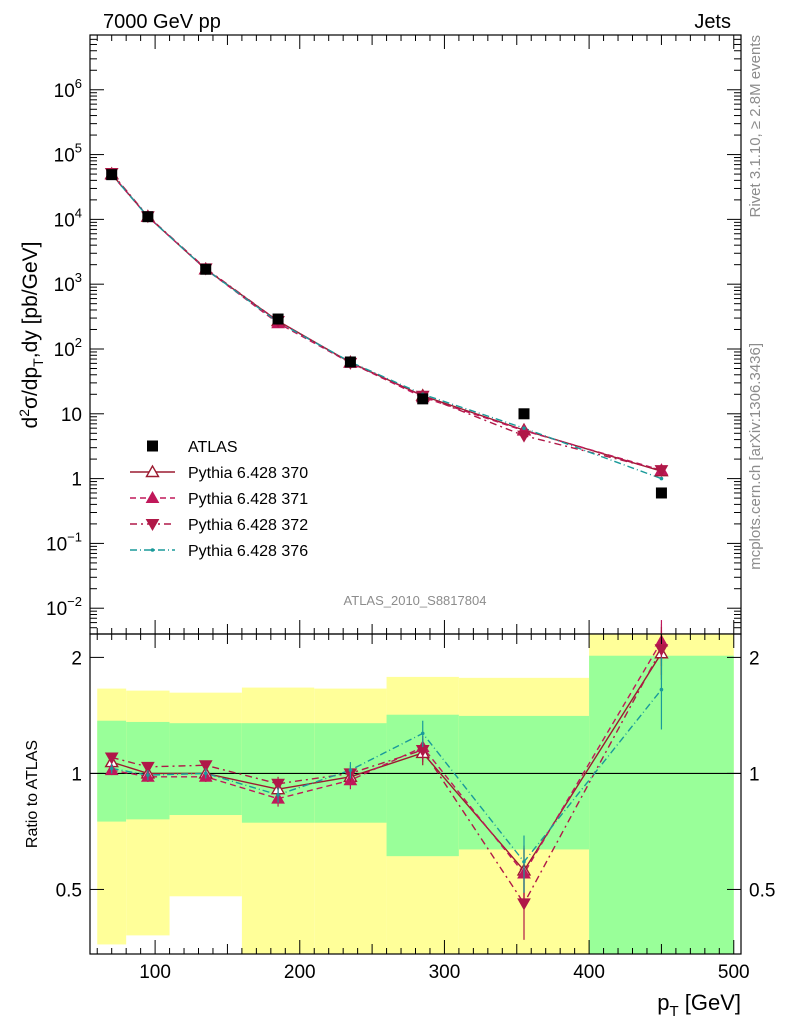  Describe the element at coordinates (69, 890) in the screenshot. I see `ratio-y-tick-label: 0.5` at that location.